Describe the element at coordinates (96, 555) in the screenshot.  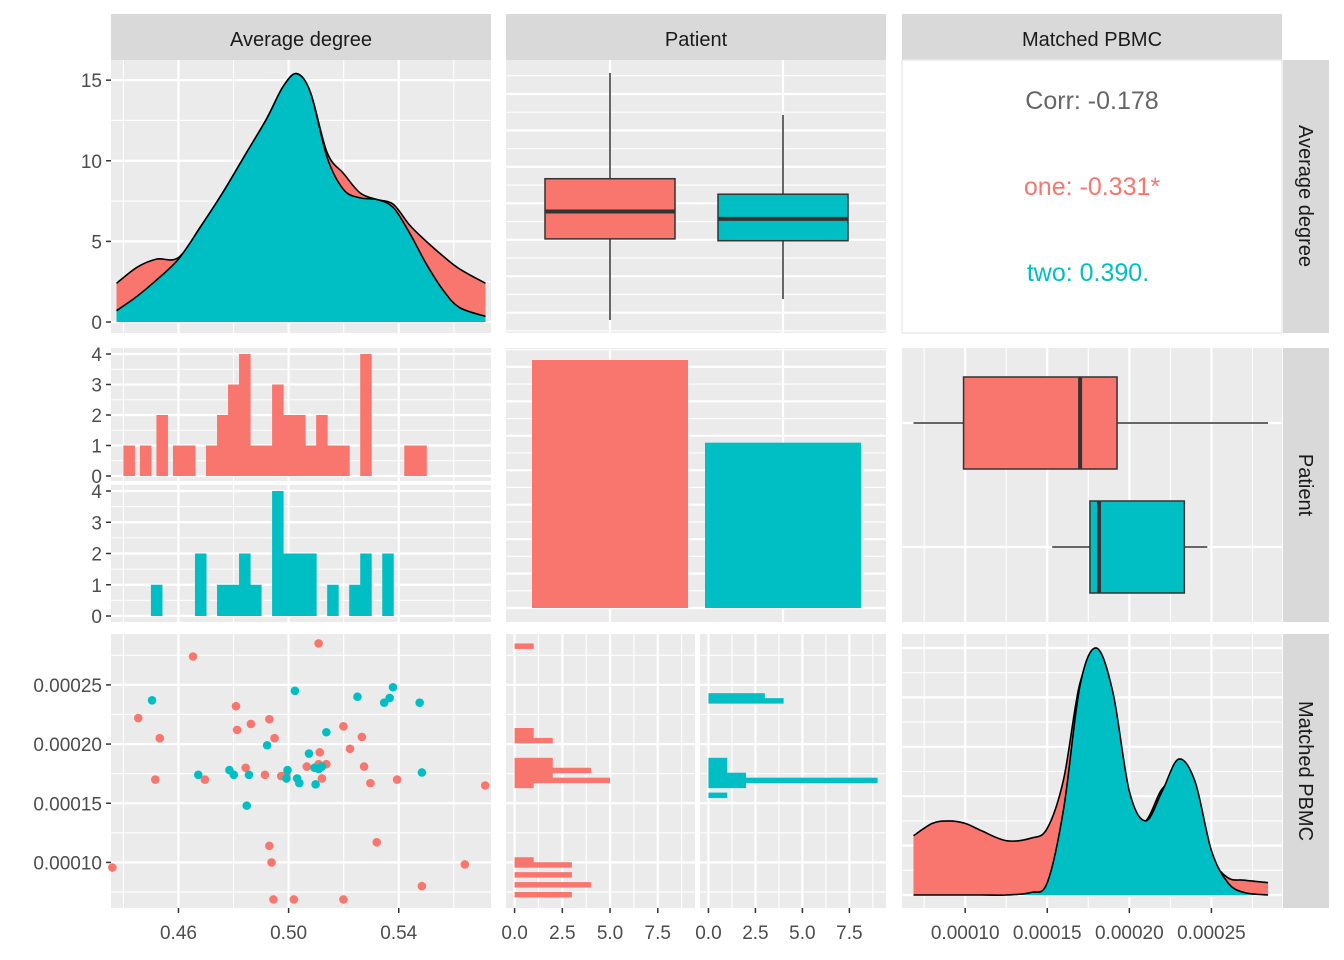
I see `hist-y-two-tick-label: 2` at that location.